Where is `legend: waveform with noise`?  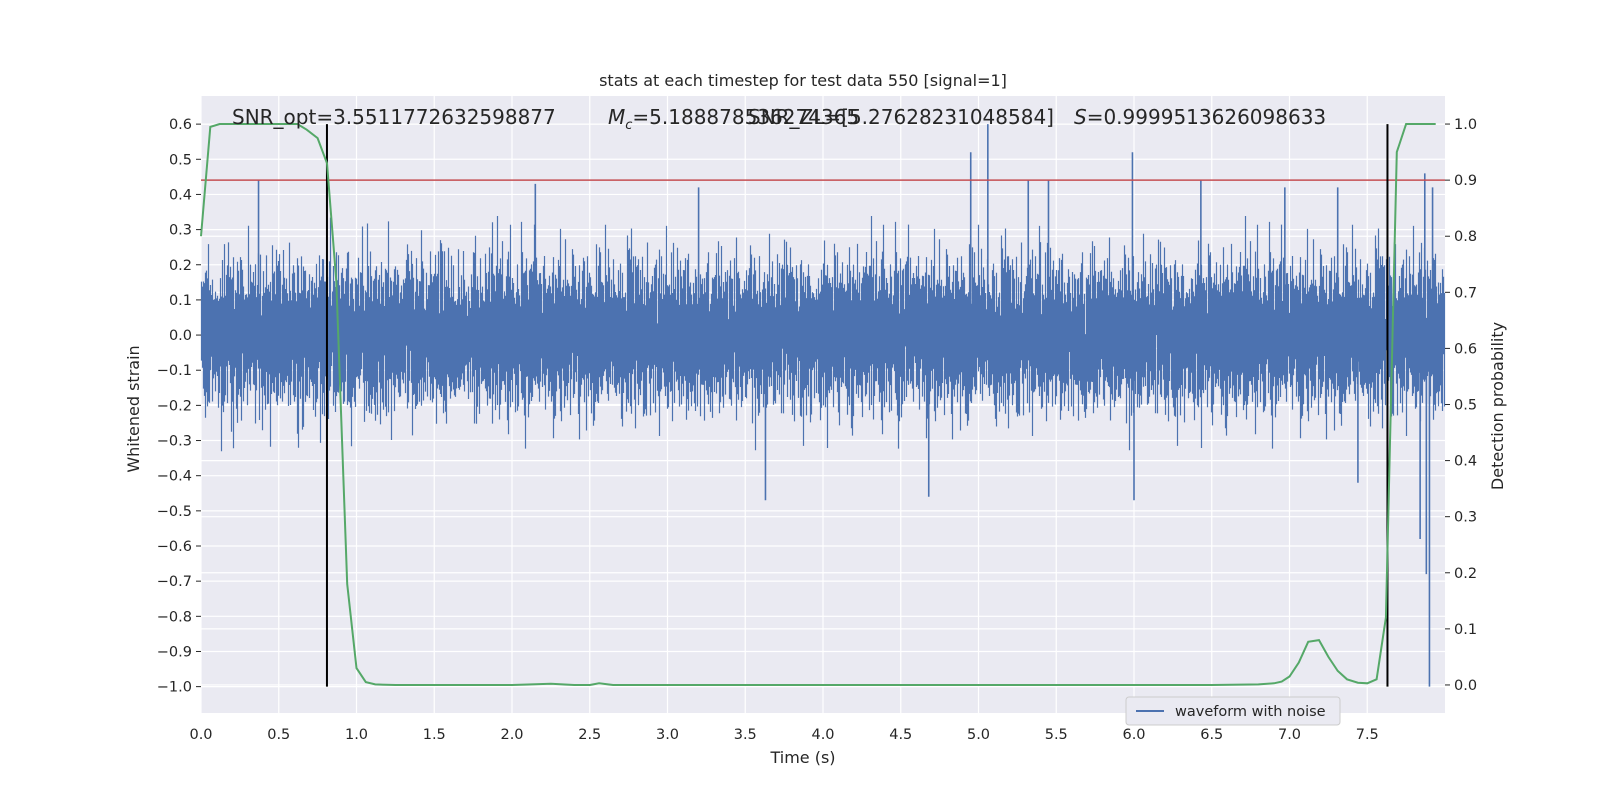 legend: waveform with noise is located at coordinates (1233, 711).